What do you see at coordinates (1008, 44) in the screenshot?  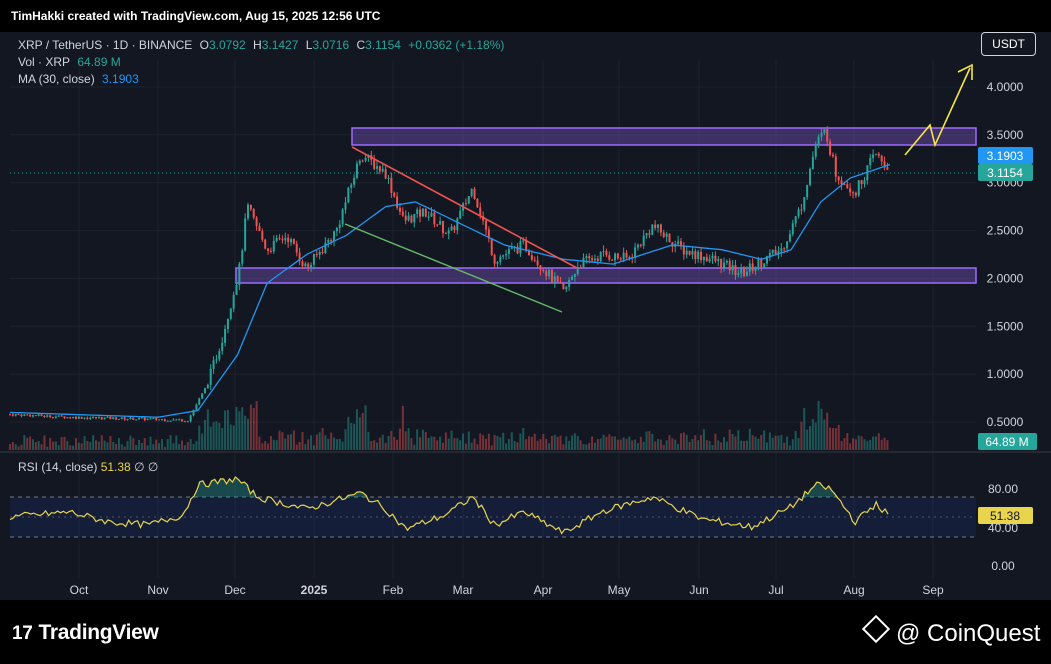 I see `currency-button: USDT` at bounding box center [1008, 44].